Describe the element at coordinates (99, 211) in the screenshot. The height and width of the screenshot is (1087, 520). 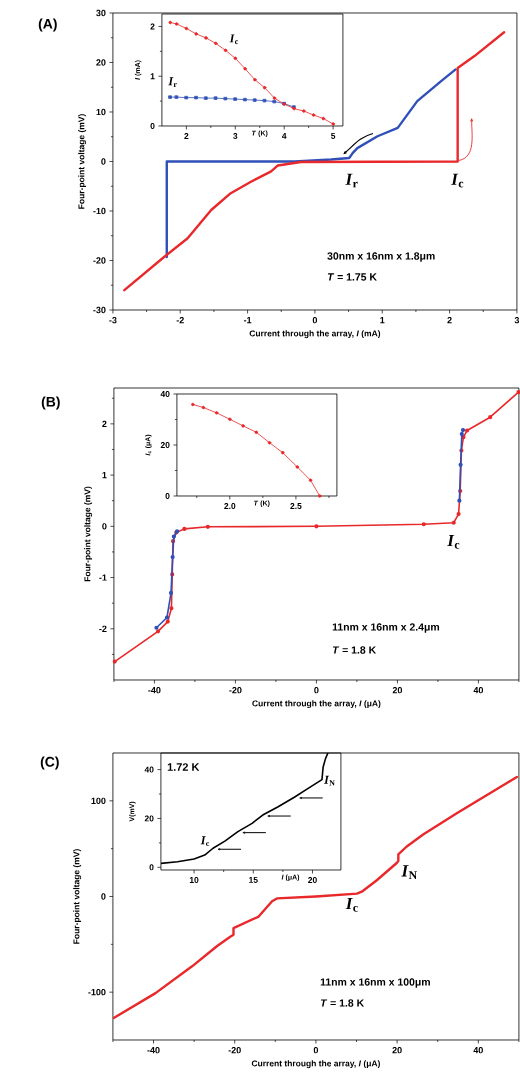
I see `y-tick-label: -10` at that location.